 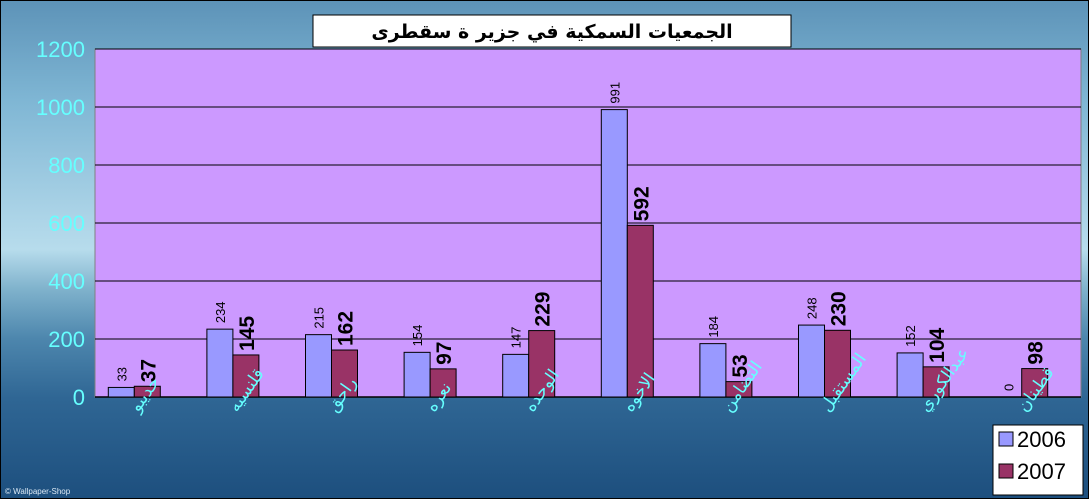 I want to click on data-label-2007: 104, so click(x=937, y=344).